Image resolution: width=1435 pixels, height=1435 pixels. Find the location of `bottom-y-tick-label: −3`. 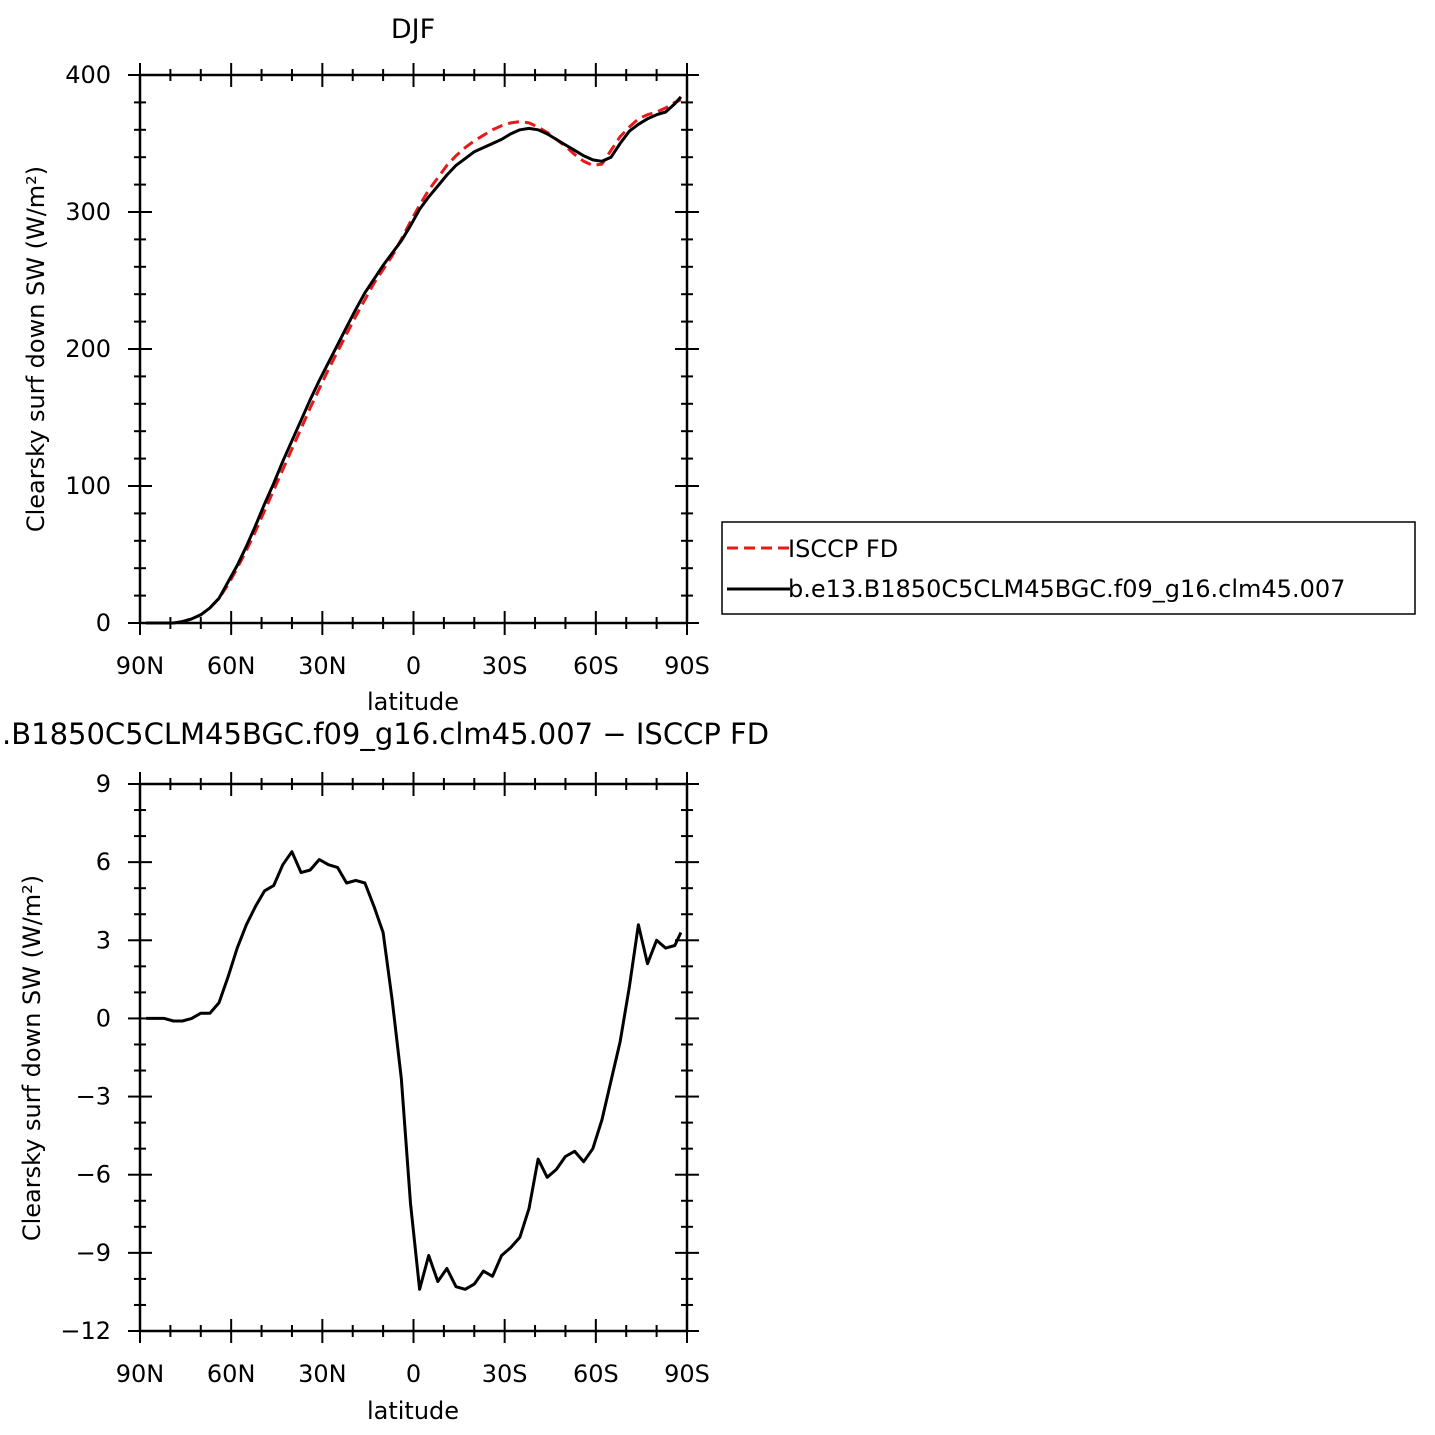

bottom-y-tick-label: −3 is located at coordinates (93, 1097).